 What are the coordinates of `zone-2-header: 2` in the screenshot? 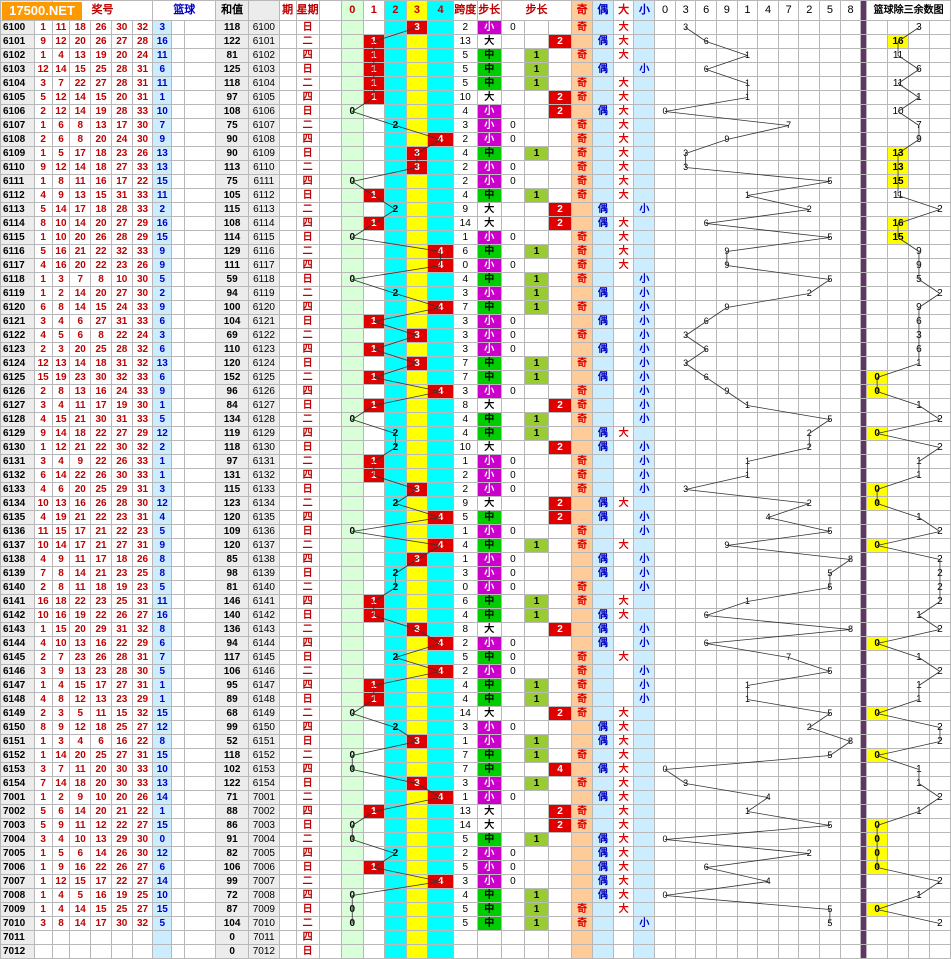 It's located at (395, 10).